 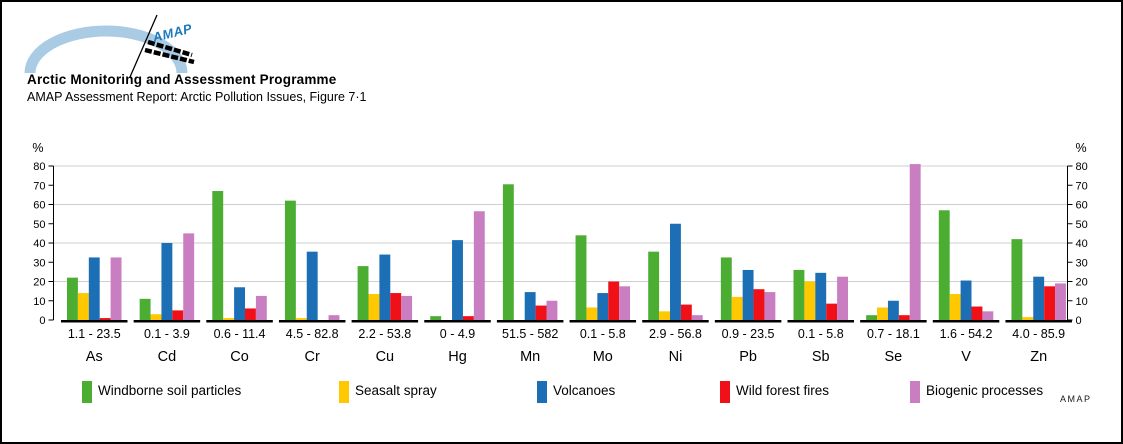 I want to click on range-label: 0.1 - 3.9, so click(x=167, y=334).